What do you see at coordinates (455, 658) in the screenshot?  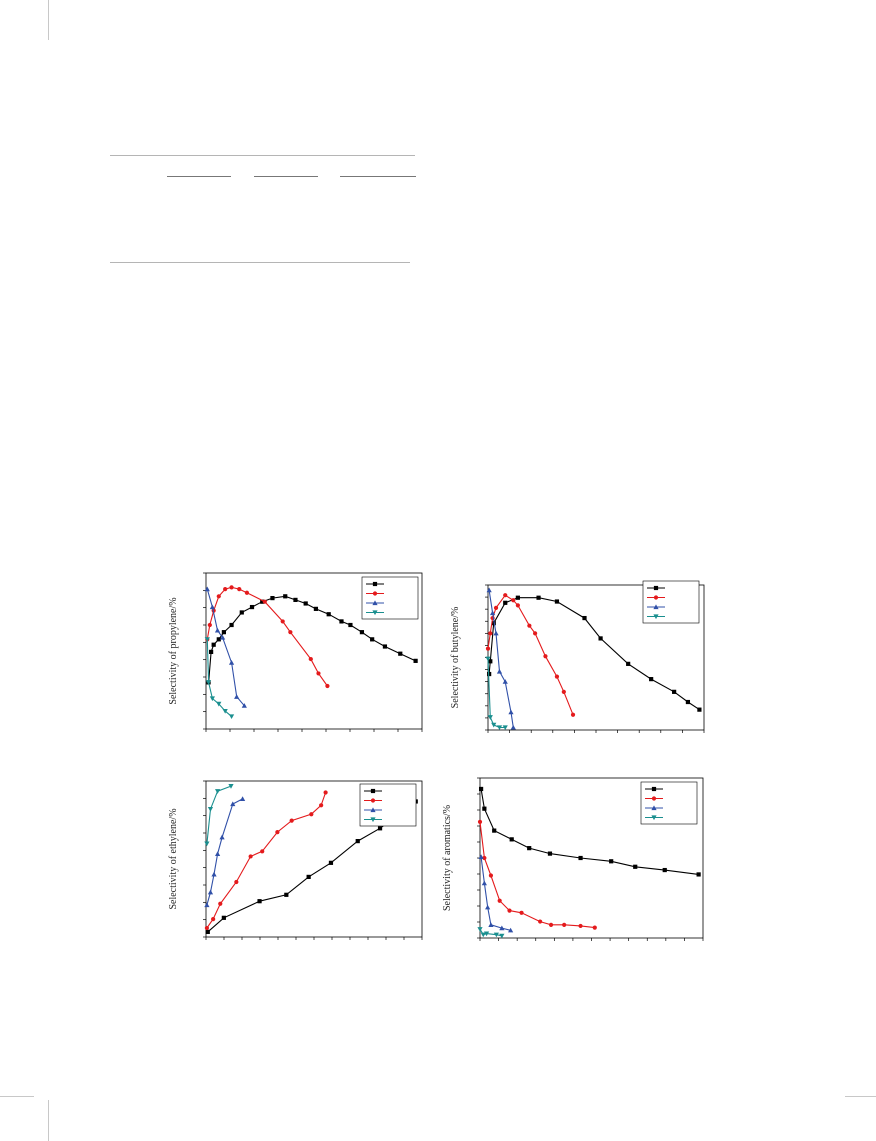 I see `y-axis-label: Selectivity of butylene/%` at bounding box center [455, 658].